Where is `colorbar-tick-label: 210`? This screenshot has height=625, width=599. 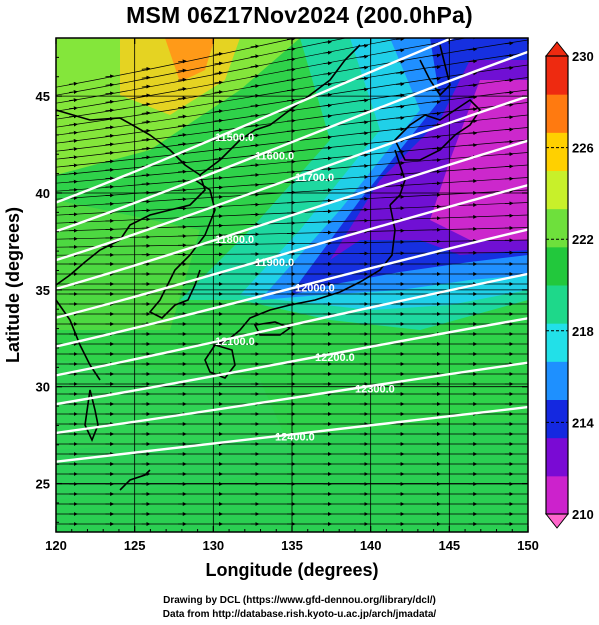 colorbar-tick-label: 210 is located at coordinates (583, 514).